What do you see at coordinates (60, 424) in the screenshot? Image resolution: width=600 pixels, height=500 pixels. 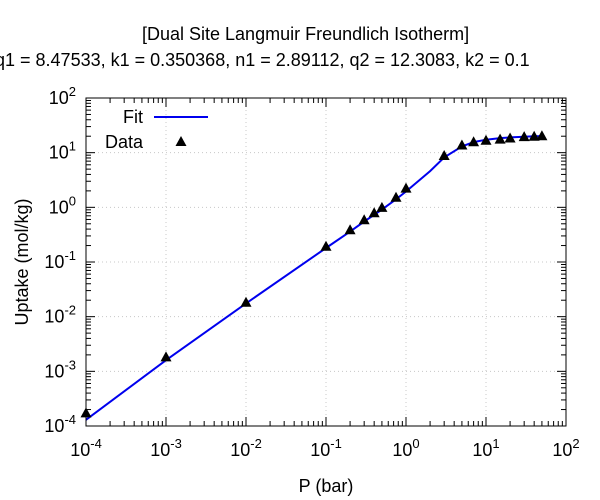 I see `y-tick-label: 10⁻⁴` at bounding box center [60, 424].